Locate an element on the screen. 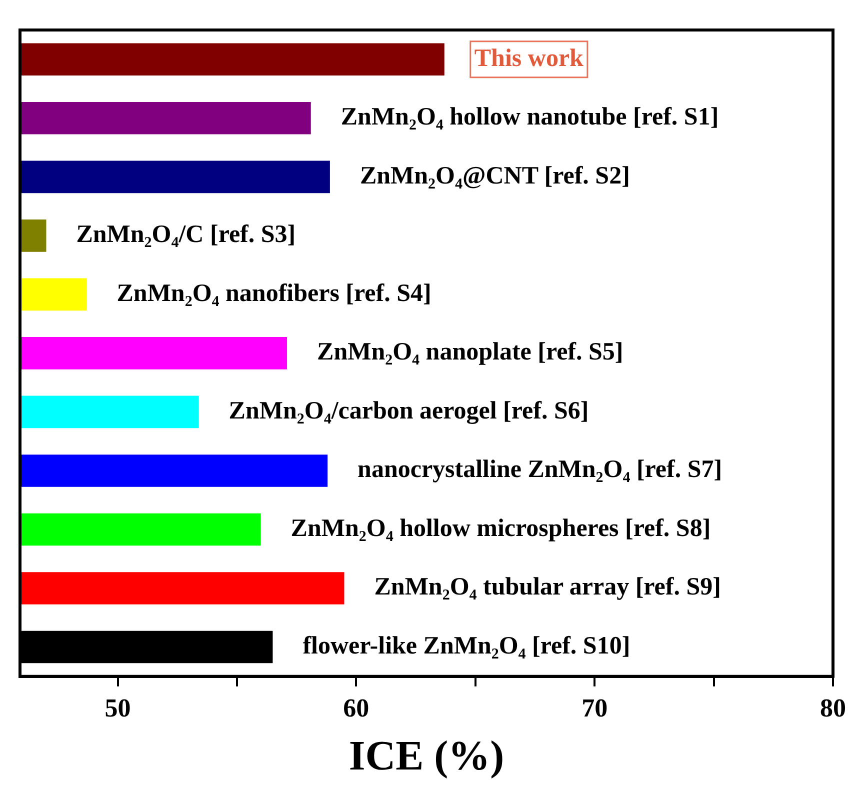  x-axis-title: ICE (%) is located at coordinates (426, 757).